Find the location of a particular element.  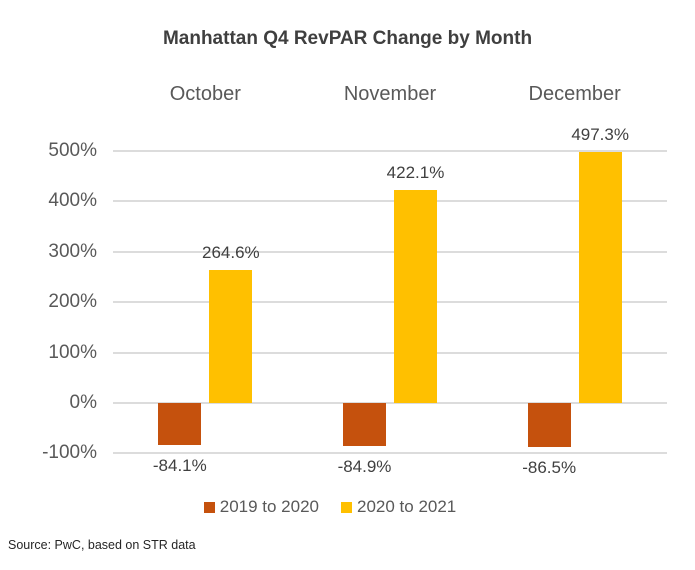

y-axis-tick-label: 300% is located at coordinates (72, 251).